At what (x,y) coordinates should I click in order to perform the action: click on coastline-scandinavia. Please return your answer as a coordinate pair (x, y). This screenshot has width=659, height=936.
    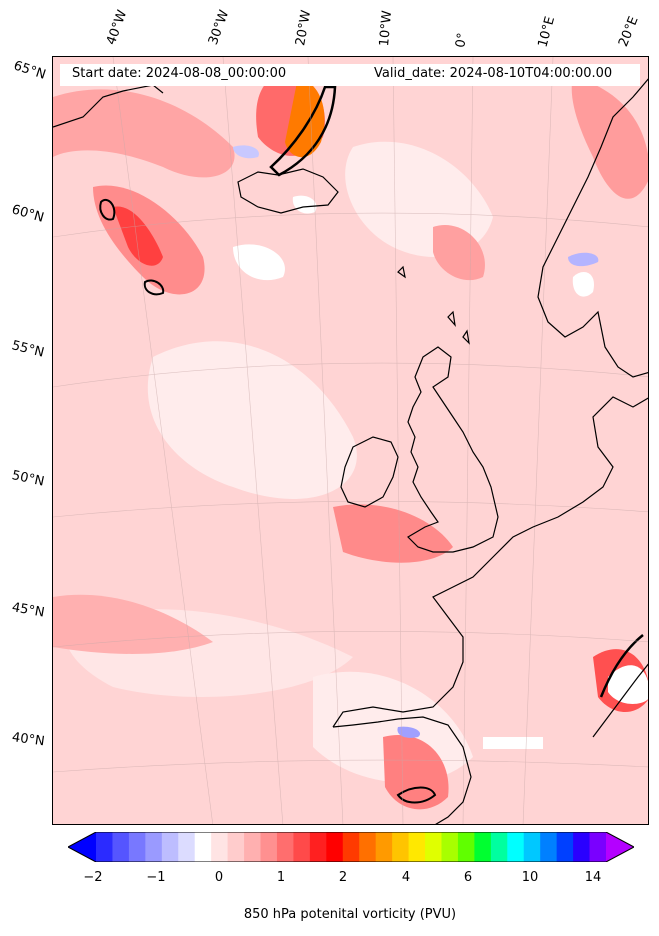
    Looking at the image, I should click on (592, 228).